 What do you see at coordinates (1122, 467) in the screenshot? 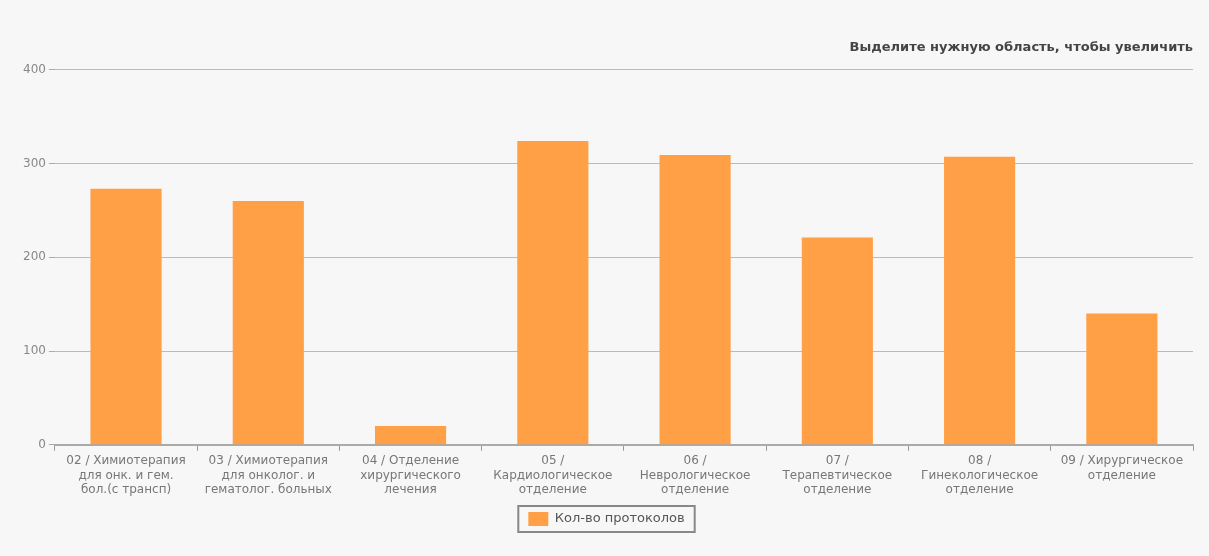
I see `x-tick-label: 09 / Хирургическое отделение` at bounding box center [1122, 467].